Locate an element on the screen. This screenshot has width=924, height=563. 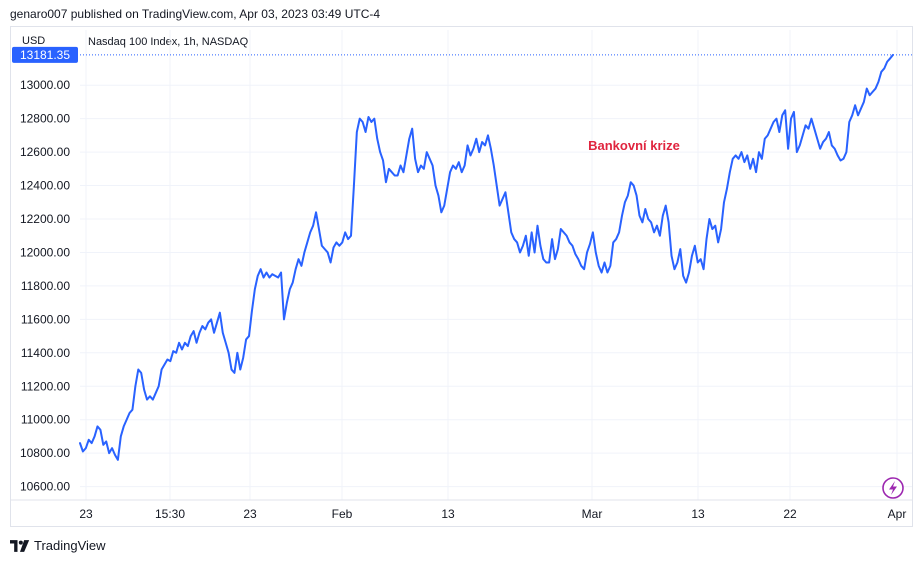
y-tick-label: 11000.00 is located at coordinates (45, 420).